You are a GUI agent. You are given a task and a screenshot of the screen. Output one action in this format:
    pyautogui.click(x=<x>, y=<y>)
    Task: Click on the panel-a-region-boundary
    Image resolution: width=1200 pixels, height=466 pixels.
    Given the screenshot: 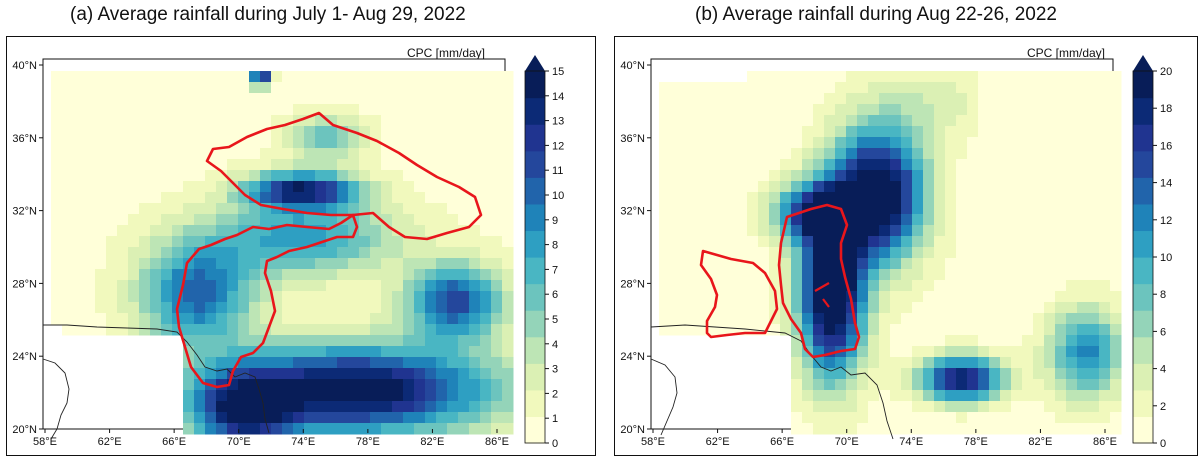 What is the action you would take?
    pyautogui.click(x=267, y=301)
    